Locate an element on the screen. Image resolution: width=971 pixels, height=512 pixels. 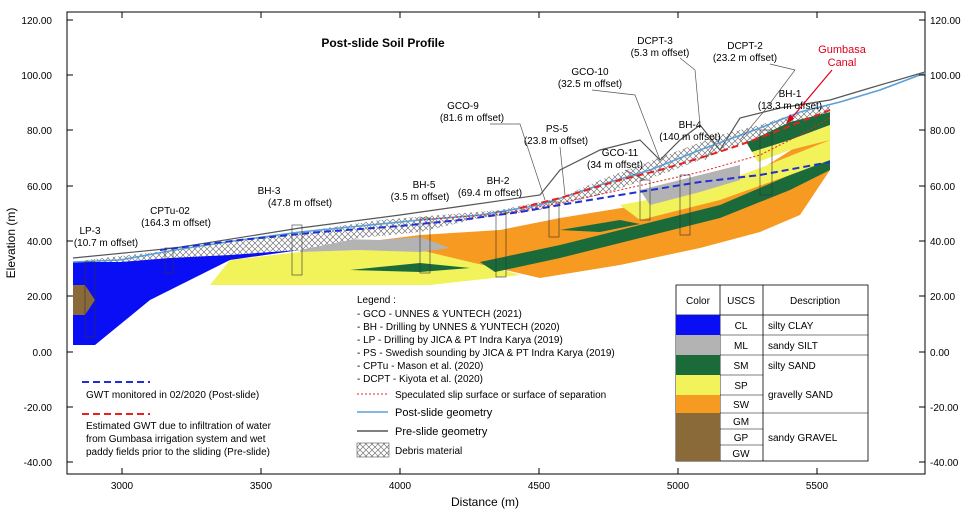
borehole-offset-bh1: (13.3 m offset) is located at coordinates (790, 106).